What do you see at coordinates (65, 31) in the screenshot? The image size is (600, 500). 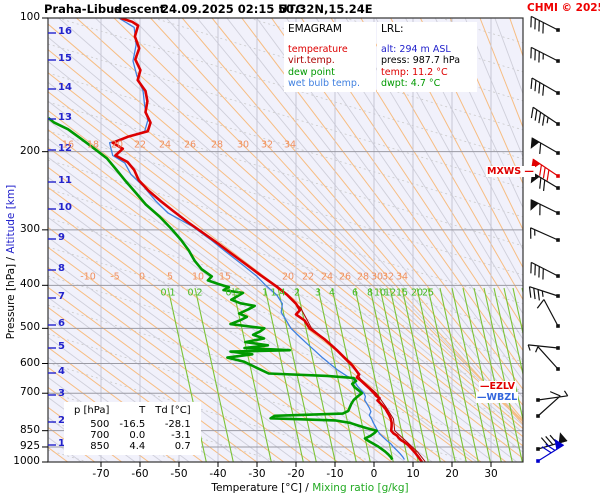 I see `altitude-tick-16km: 16` at bounding box center [65, 31].